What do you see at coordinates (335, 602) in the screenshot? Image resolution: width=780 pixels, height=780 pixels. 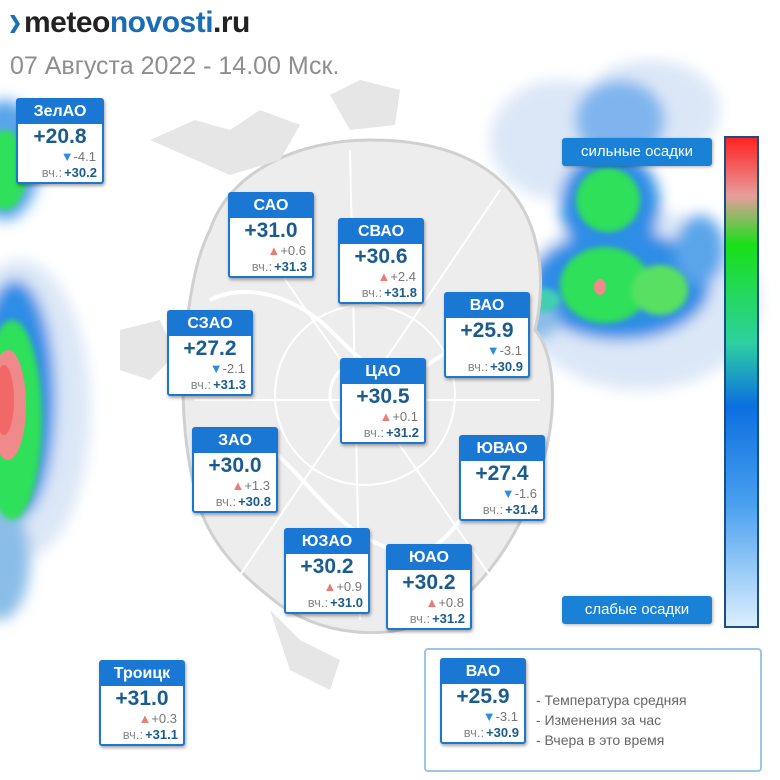 I see `yesterday-value: вч.: +31.0` at bounding box center [335, 602].